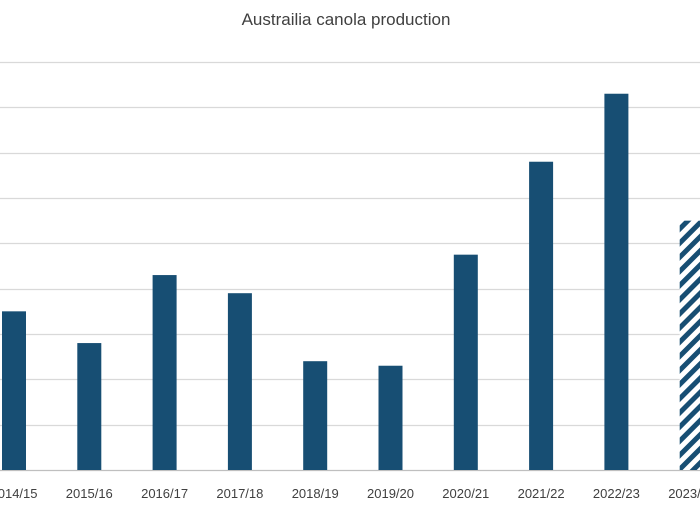 The image size is (700, 526). I want to click on x-tick-label: 2014/15, so click(19, 493).